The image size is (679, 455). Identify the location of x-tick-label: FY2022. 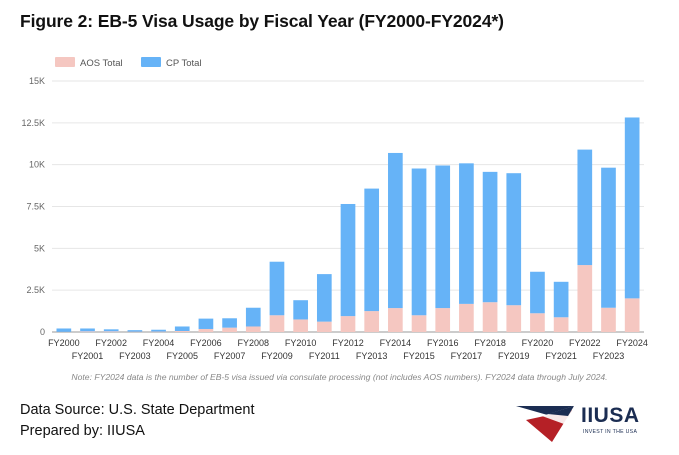
(585, 343).